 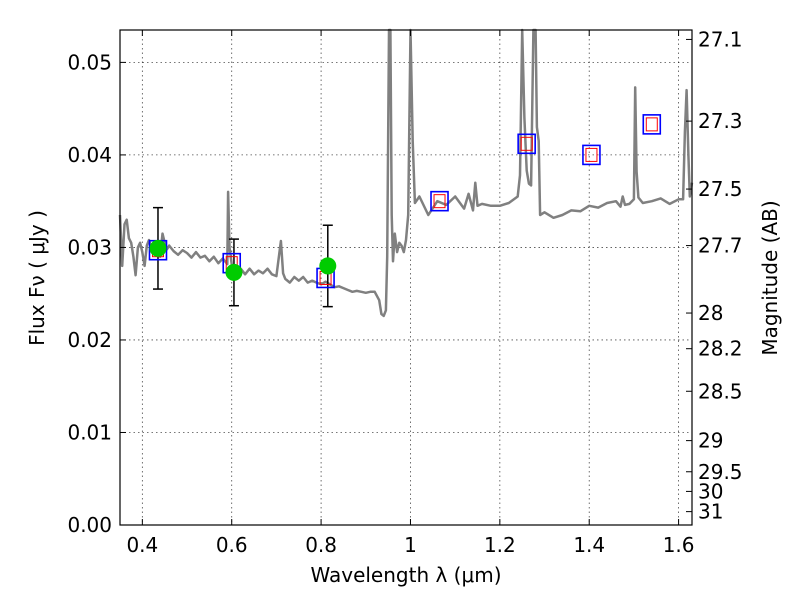 I want to click on magnitude-tick-label: 29.5, so click(x=720, y=472).